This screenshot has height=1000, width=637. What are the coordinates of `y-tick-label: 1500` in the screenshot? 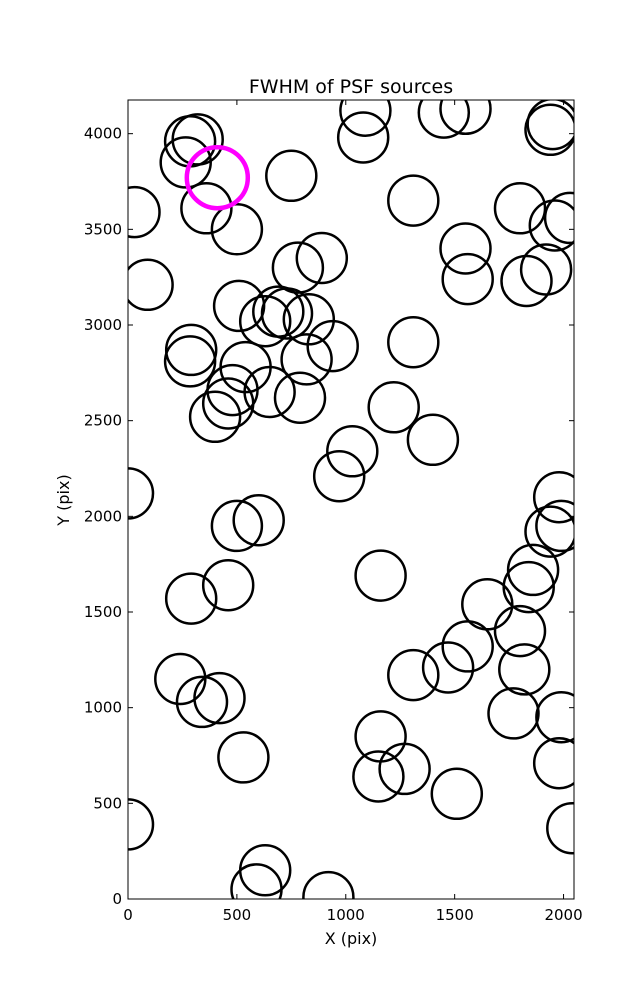 It's located at (103, 612).